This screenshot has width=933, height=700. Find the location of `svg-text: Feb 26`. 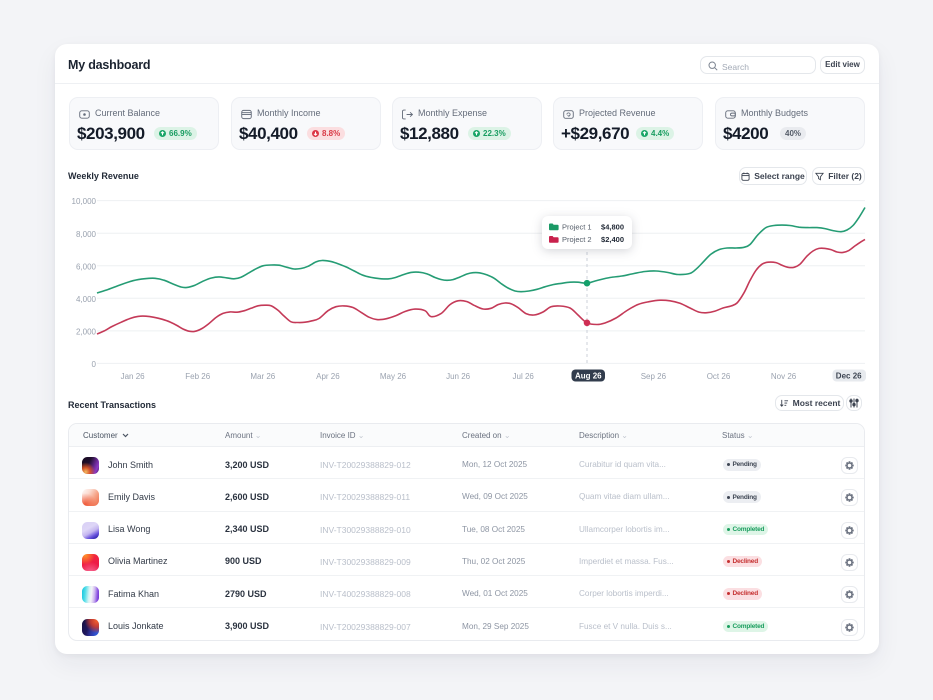

svg-text: Feb 26 is located at coordinates (197, 376).